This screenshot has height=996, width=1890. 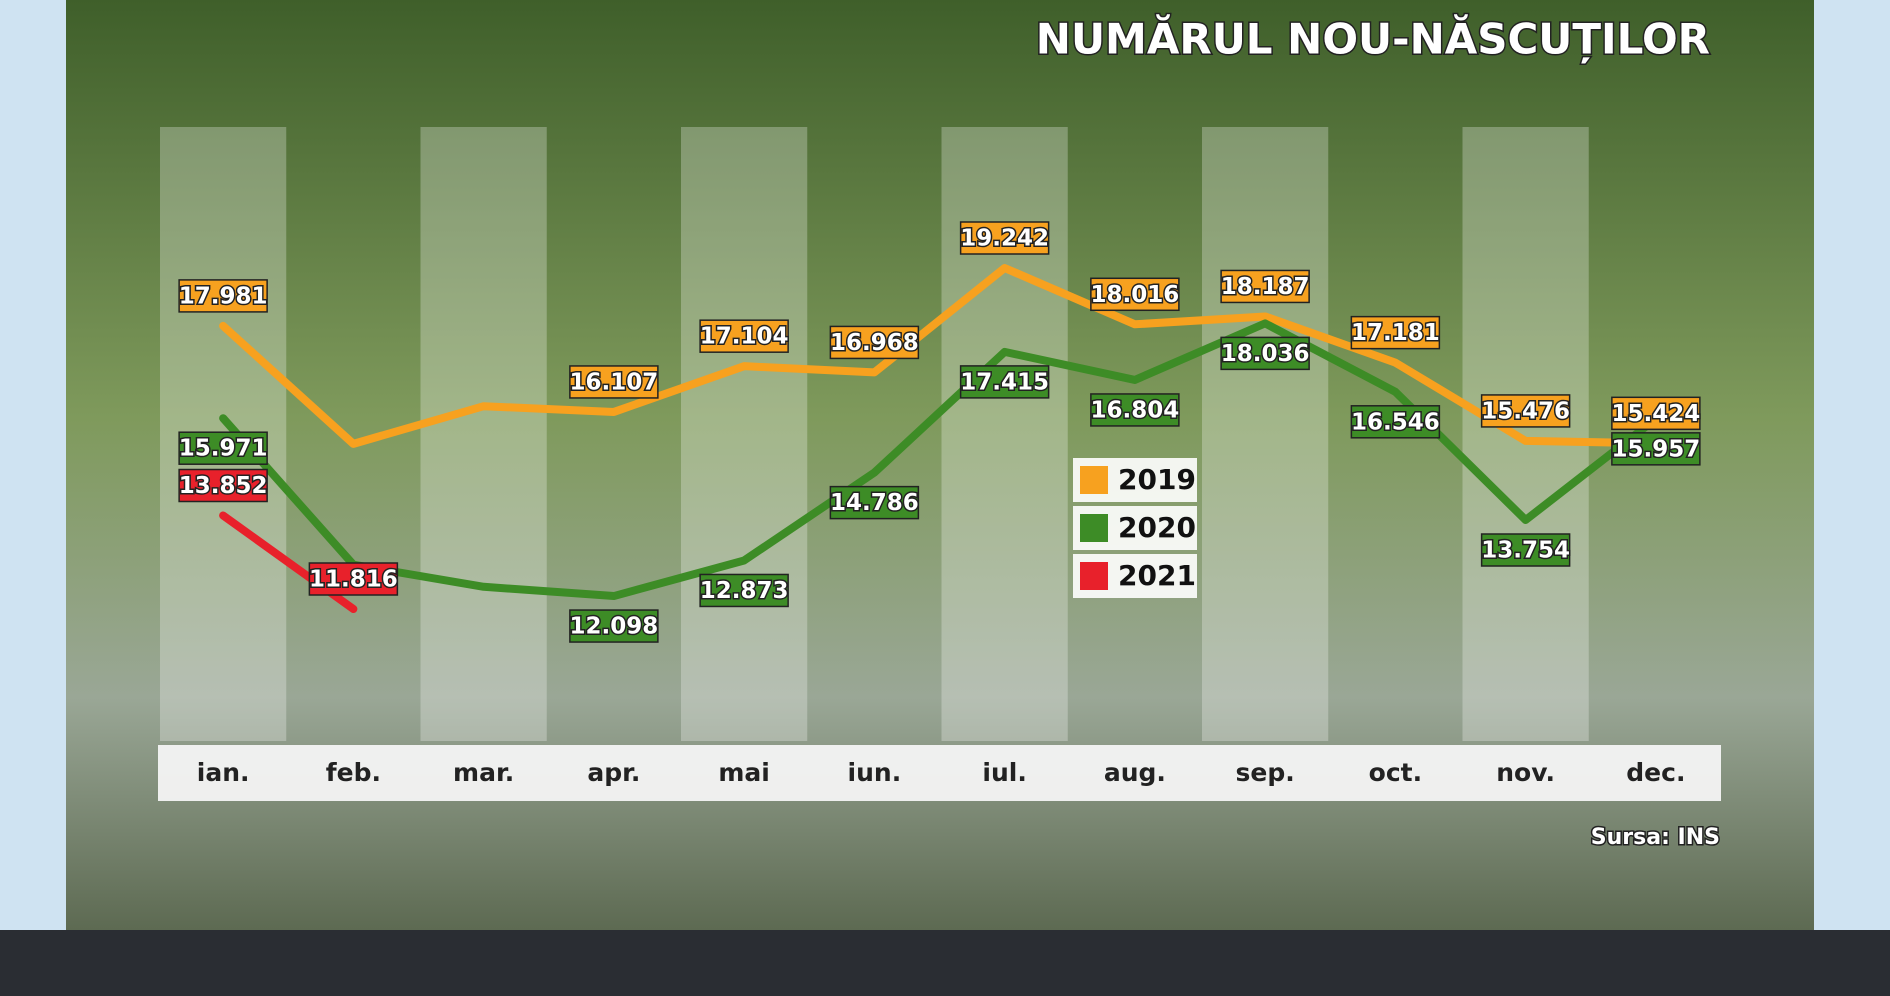 I want to click on x-tick-label: oct., so click(x=1395, y=772).